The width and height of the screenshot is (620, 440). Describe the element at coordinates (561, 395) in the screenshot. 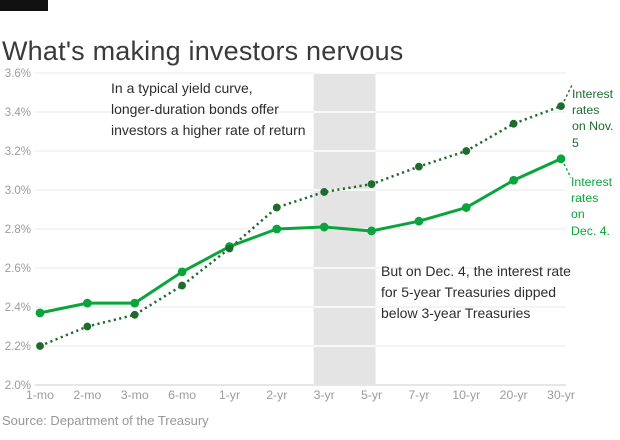

I see `x-tick-label: 30-yr` at that location.